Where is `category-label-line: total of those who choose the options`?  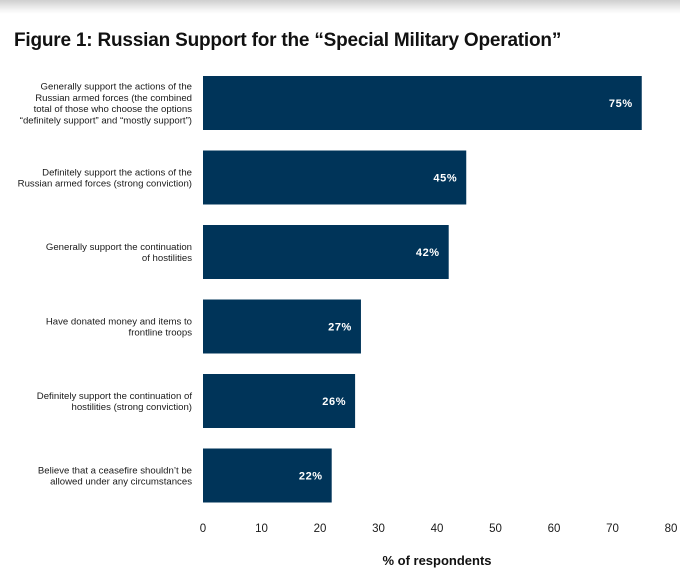
category-label-line: total of those who choose the options is located at coordinates (113, 109).